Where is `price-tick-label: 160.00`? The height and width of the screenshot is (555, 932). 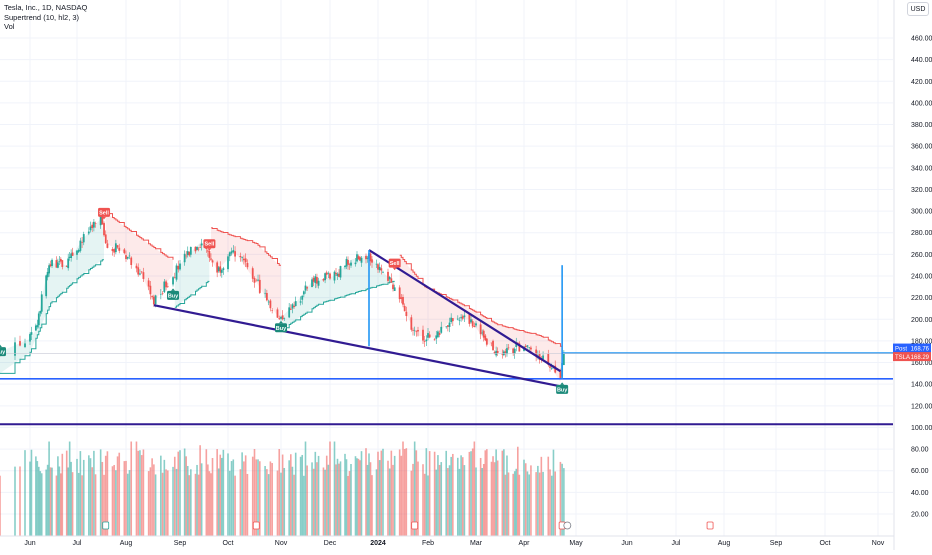
price-tick-label: 160.00 is located at coordinates (921, 363).